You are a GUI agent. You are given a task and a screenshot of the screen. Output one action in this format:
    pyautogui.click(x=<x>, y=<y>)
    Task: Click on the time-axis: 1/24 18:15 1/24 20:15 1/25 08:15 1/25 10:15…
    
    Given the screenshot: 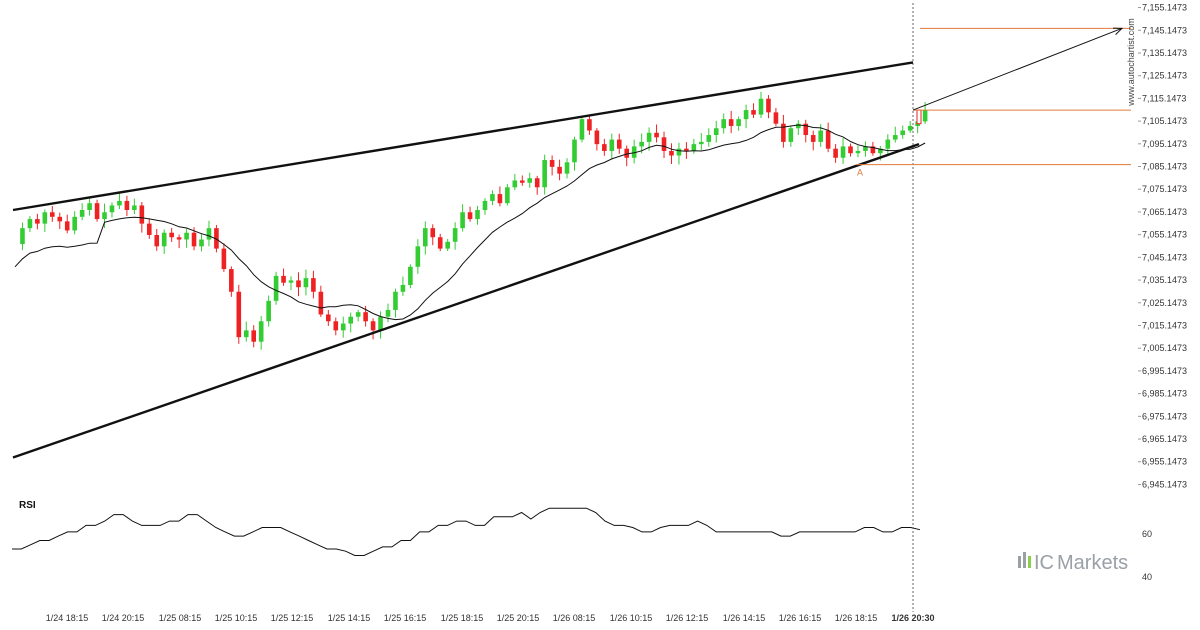 What is the action you would take?
    pyautogui.click(x=490, y=618)
    